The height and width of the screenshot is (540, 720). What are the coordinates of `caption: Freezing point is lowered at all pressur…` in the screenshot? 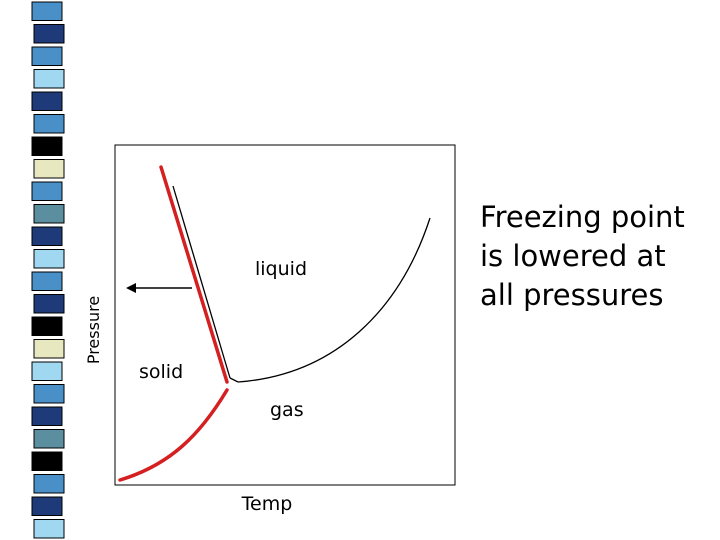 It's located at (597, 256).